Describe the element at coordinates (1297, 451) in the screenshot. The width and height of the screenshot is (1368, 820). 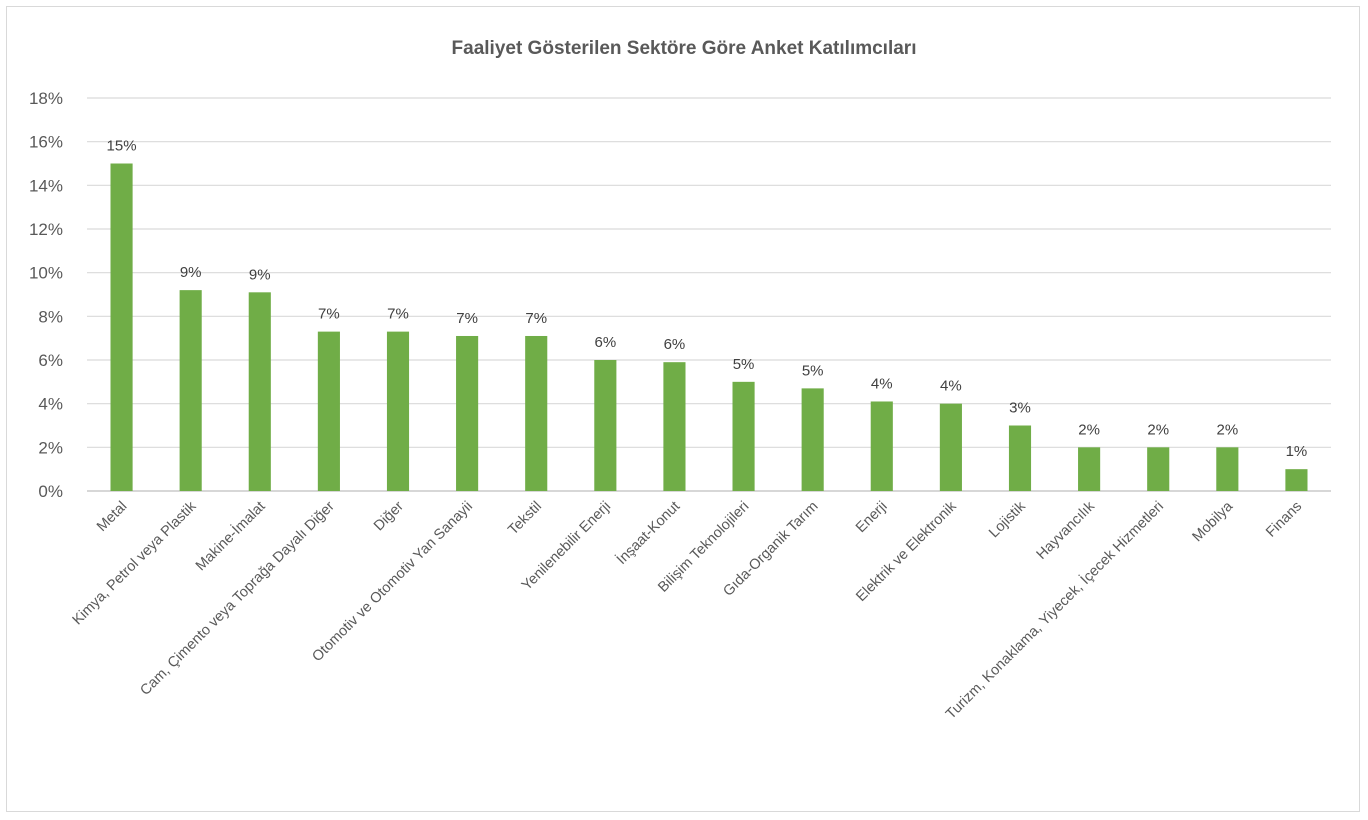
I see `data-label: 1%` at that location.